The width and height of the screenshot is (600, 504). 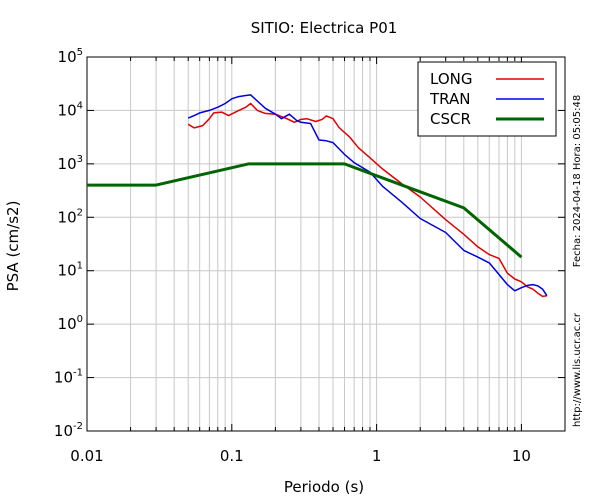 I want to click on y-tick-label: 10⁴, so click(x=70, y=109).